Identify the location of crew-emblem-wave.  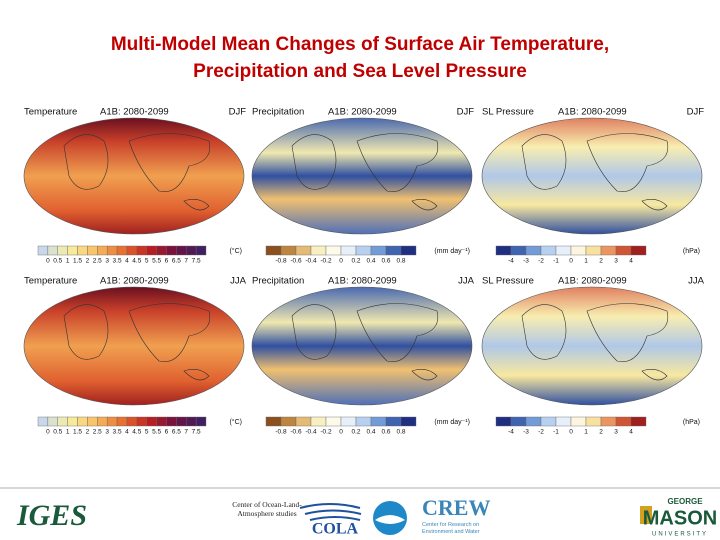
(390, 519).